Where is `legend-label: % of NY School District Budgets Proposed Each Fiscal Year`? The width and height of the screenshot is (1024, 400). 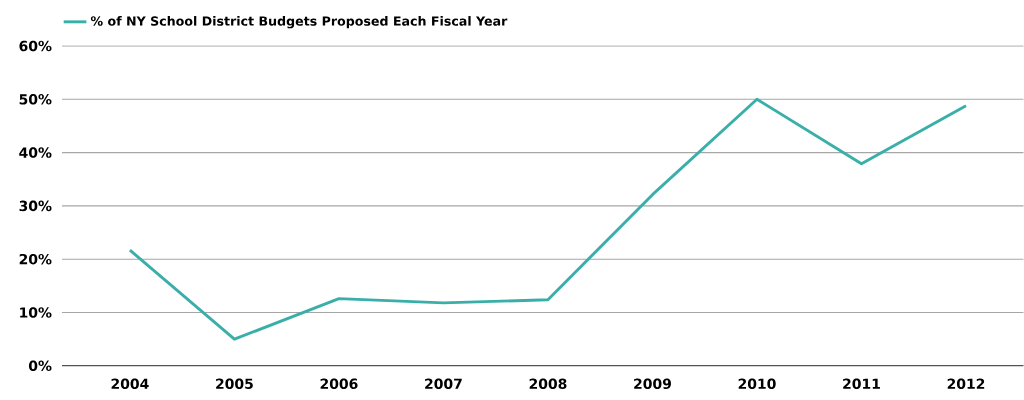 legend-label: % of NY School District Budgets Proposed Each Fiscal Year is located at coordinates (299, 22).